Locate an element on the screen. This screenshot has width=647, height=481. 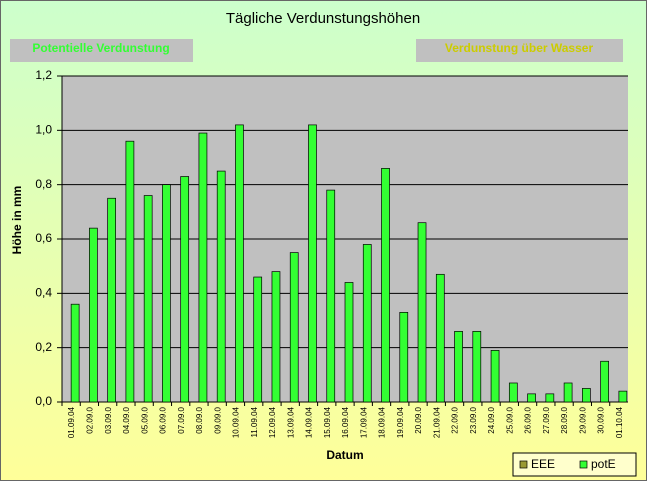
x-tick-label: 15.09.04 is located at coordinates (327, 422).